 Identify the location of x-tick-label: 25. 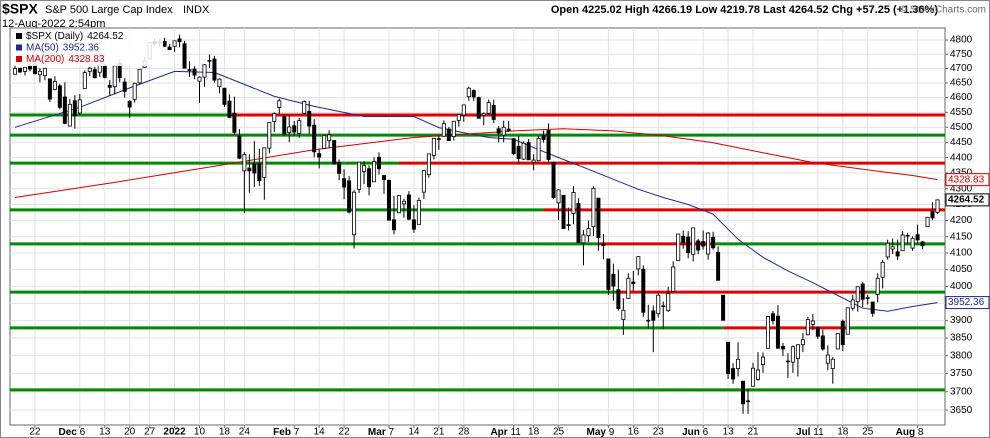
(868, 432).